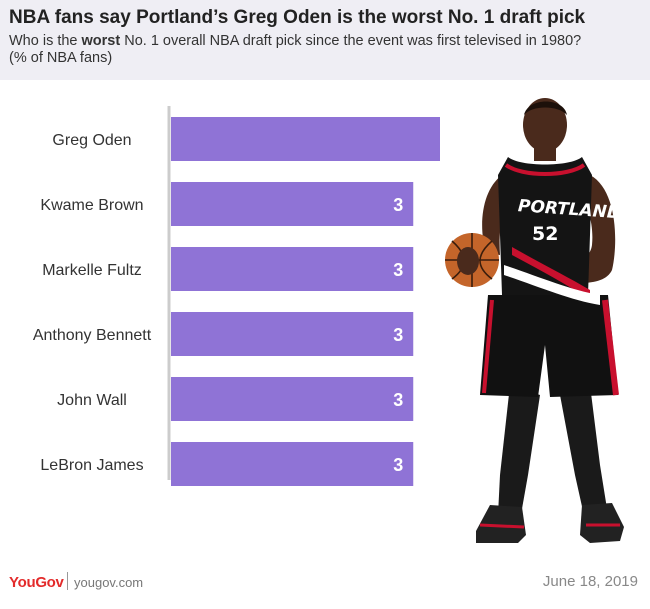  What do you see at coordinates (305, 139) in the screenshot?
I see `bar-greg-oden` at bounding box center [305, 139].